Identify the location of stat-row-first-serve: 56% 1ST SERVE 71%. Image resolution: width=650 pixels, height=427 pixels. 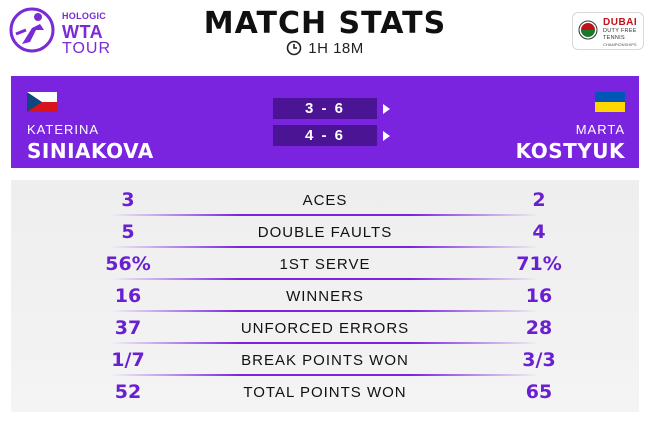
(325, 264).